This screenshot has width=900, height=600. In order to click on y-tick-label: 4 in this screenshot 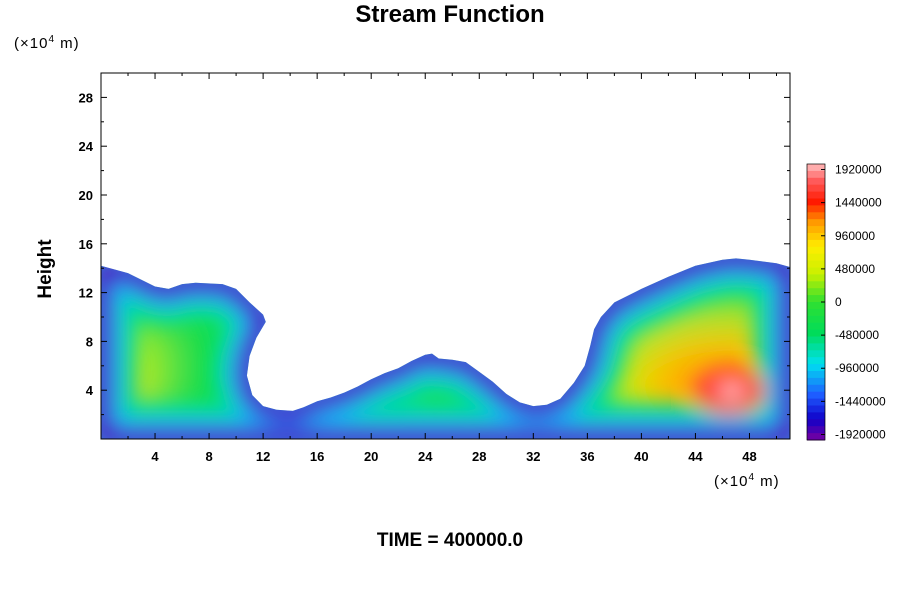, I will do `click(90, 390)`.